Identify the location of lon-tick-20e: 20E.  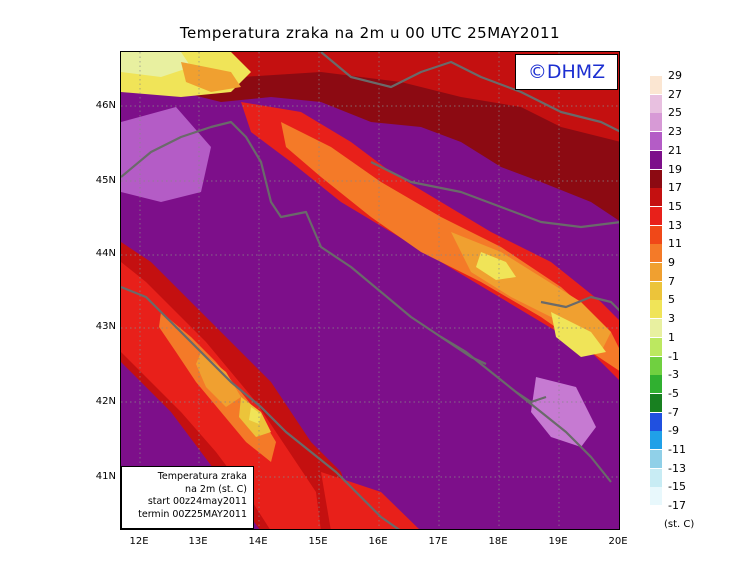
(618, 541).